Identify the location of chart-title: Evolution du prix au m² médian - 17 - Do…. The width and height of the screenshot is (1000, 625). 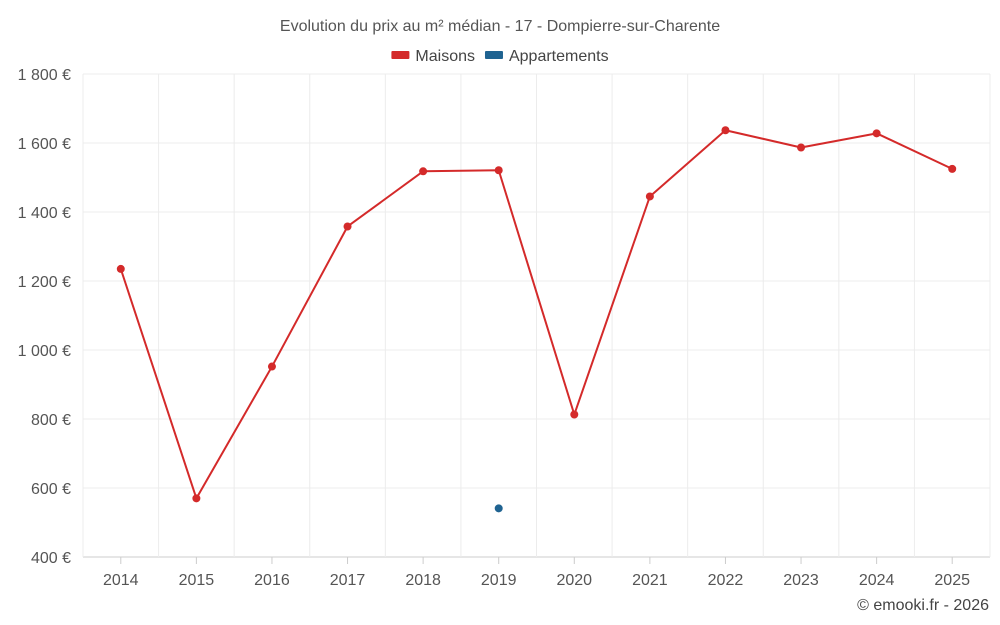
(500, 26).